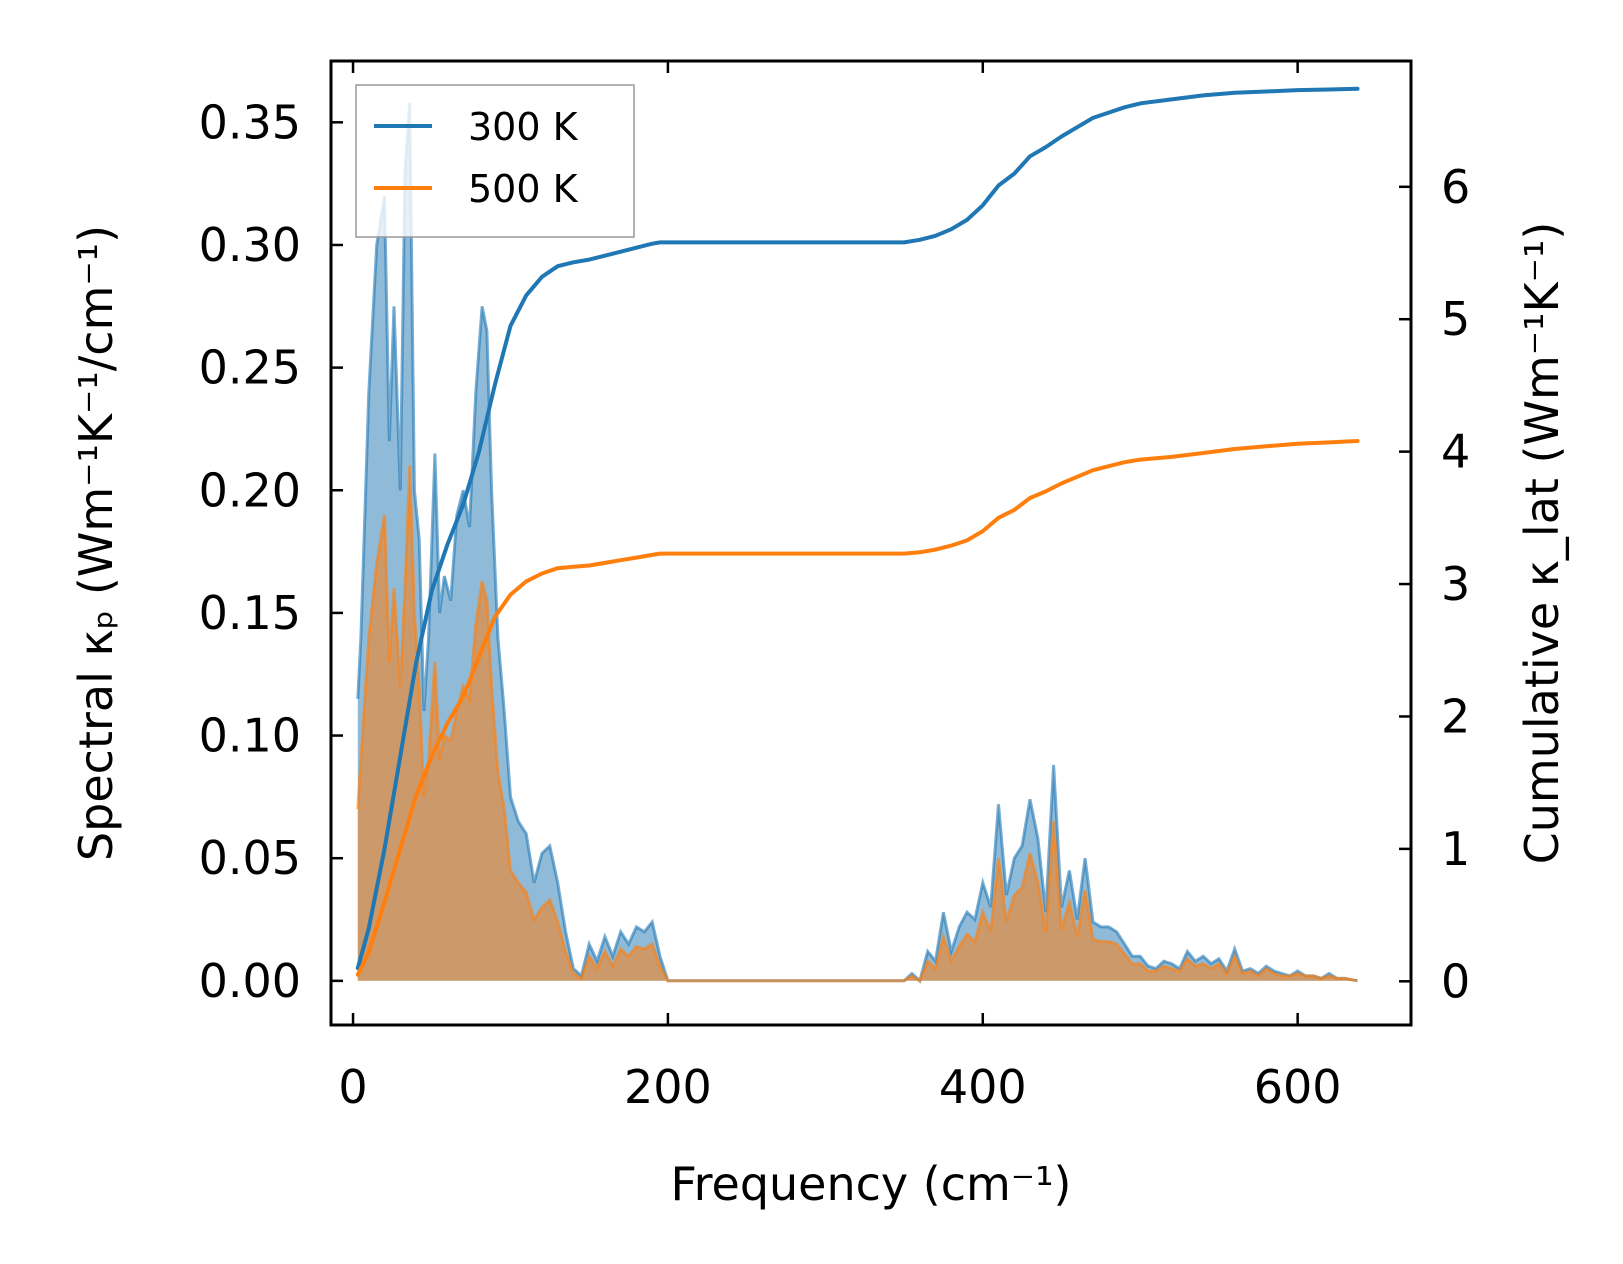  What do you see at coordinates (250, 613) in the screenshot?
I see `y-tick-label-left: 0.15` at bounding box center [250, 613].